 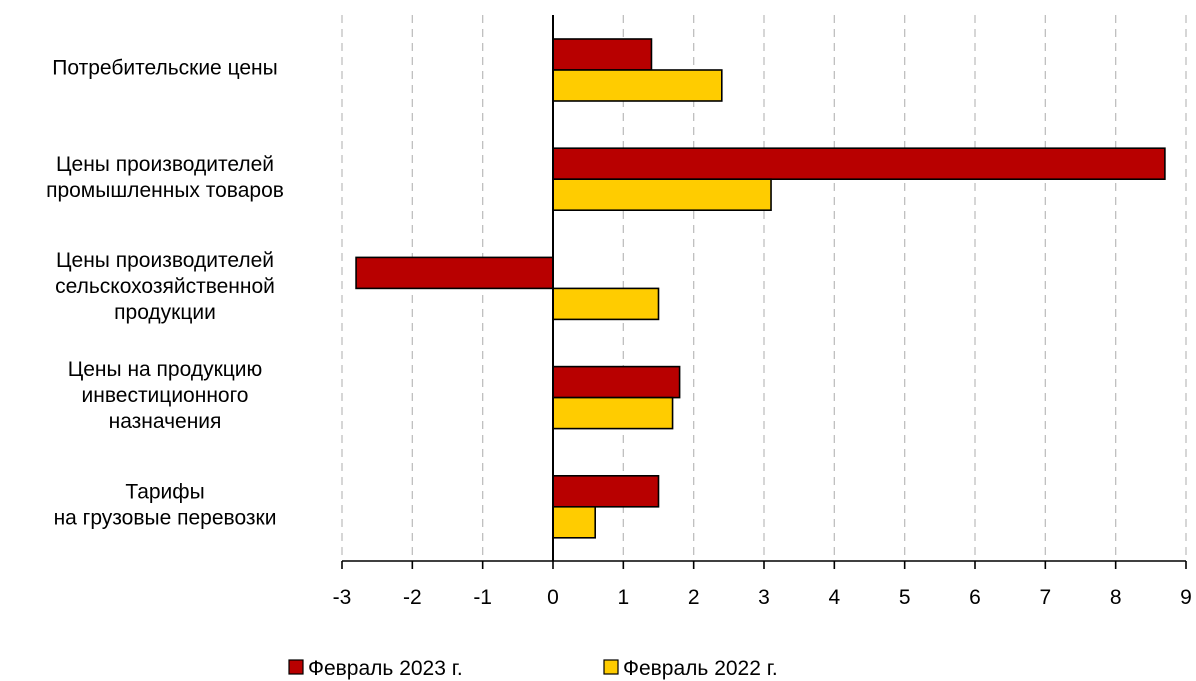 What do you see at coordinates (694, 597) in the screenshot?
I see `x-tick-label: 2` at bounding box center [694, 597].